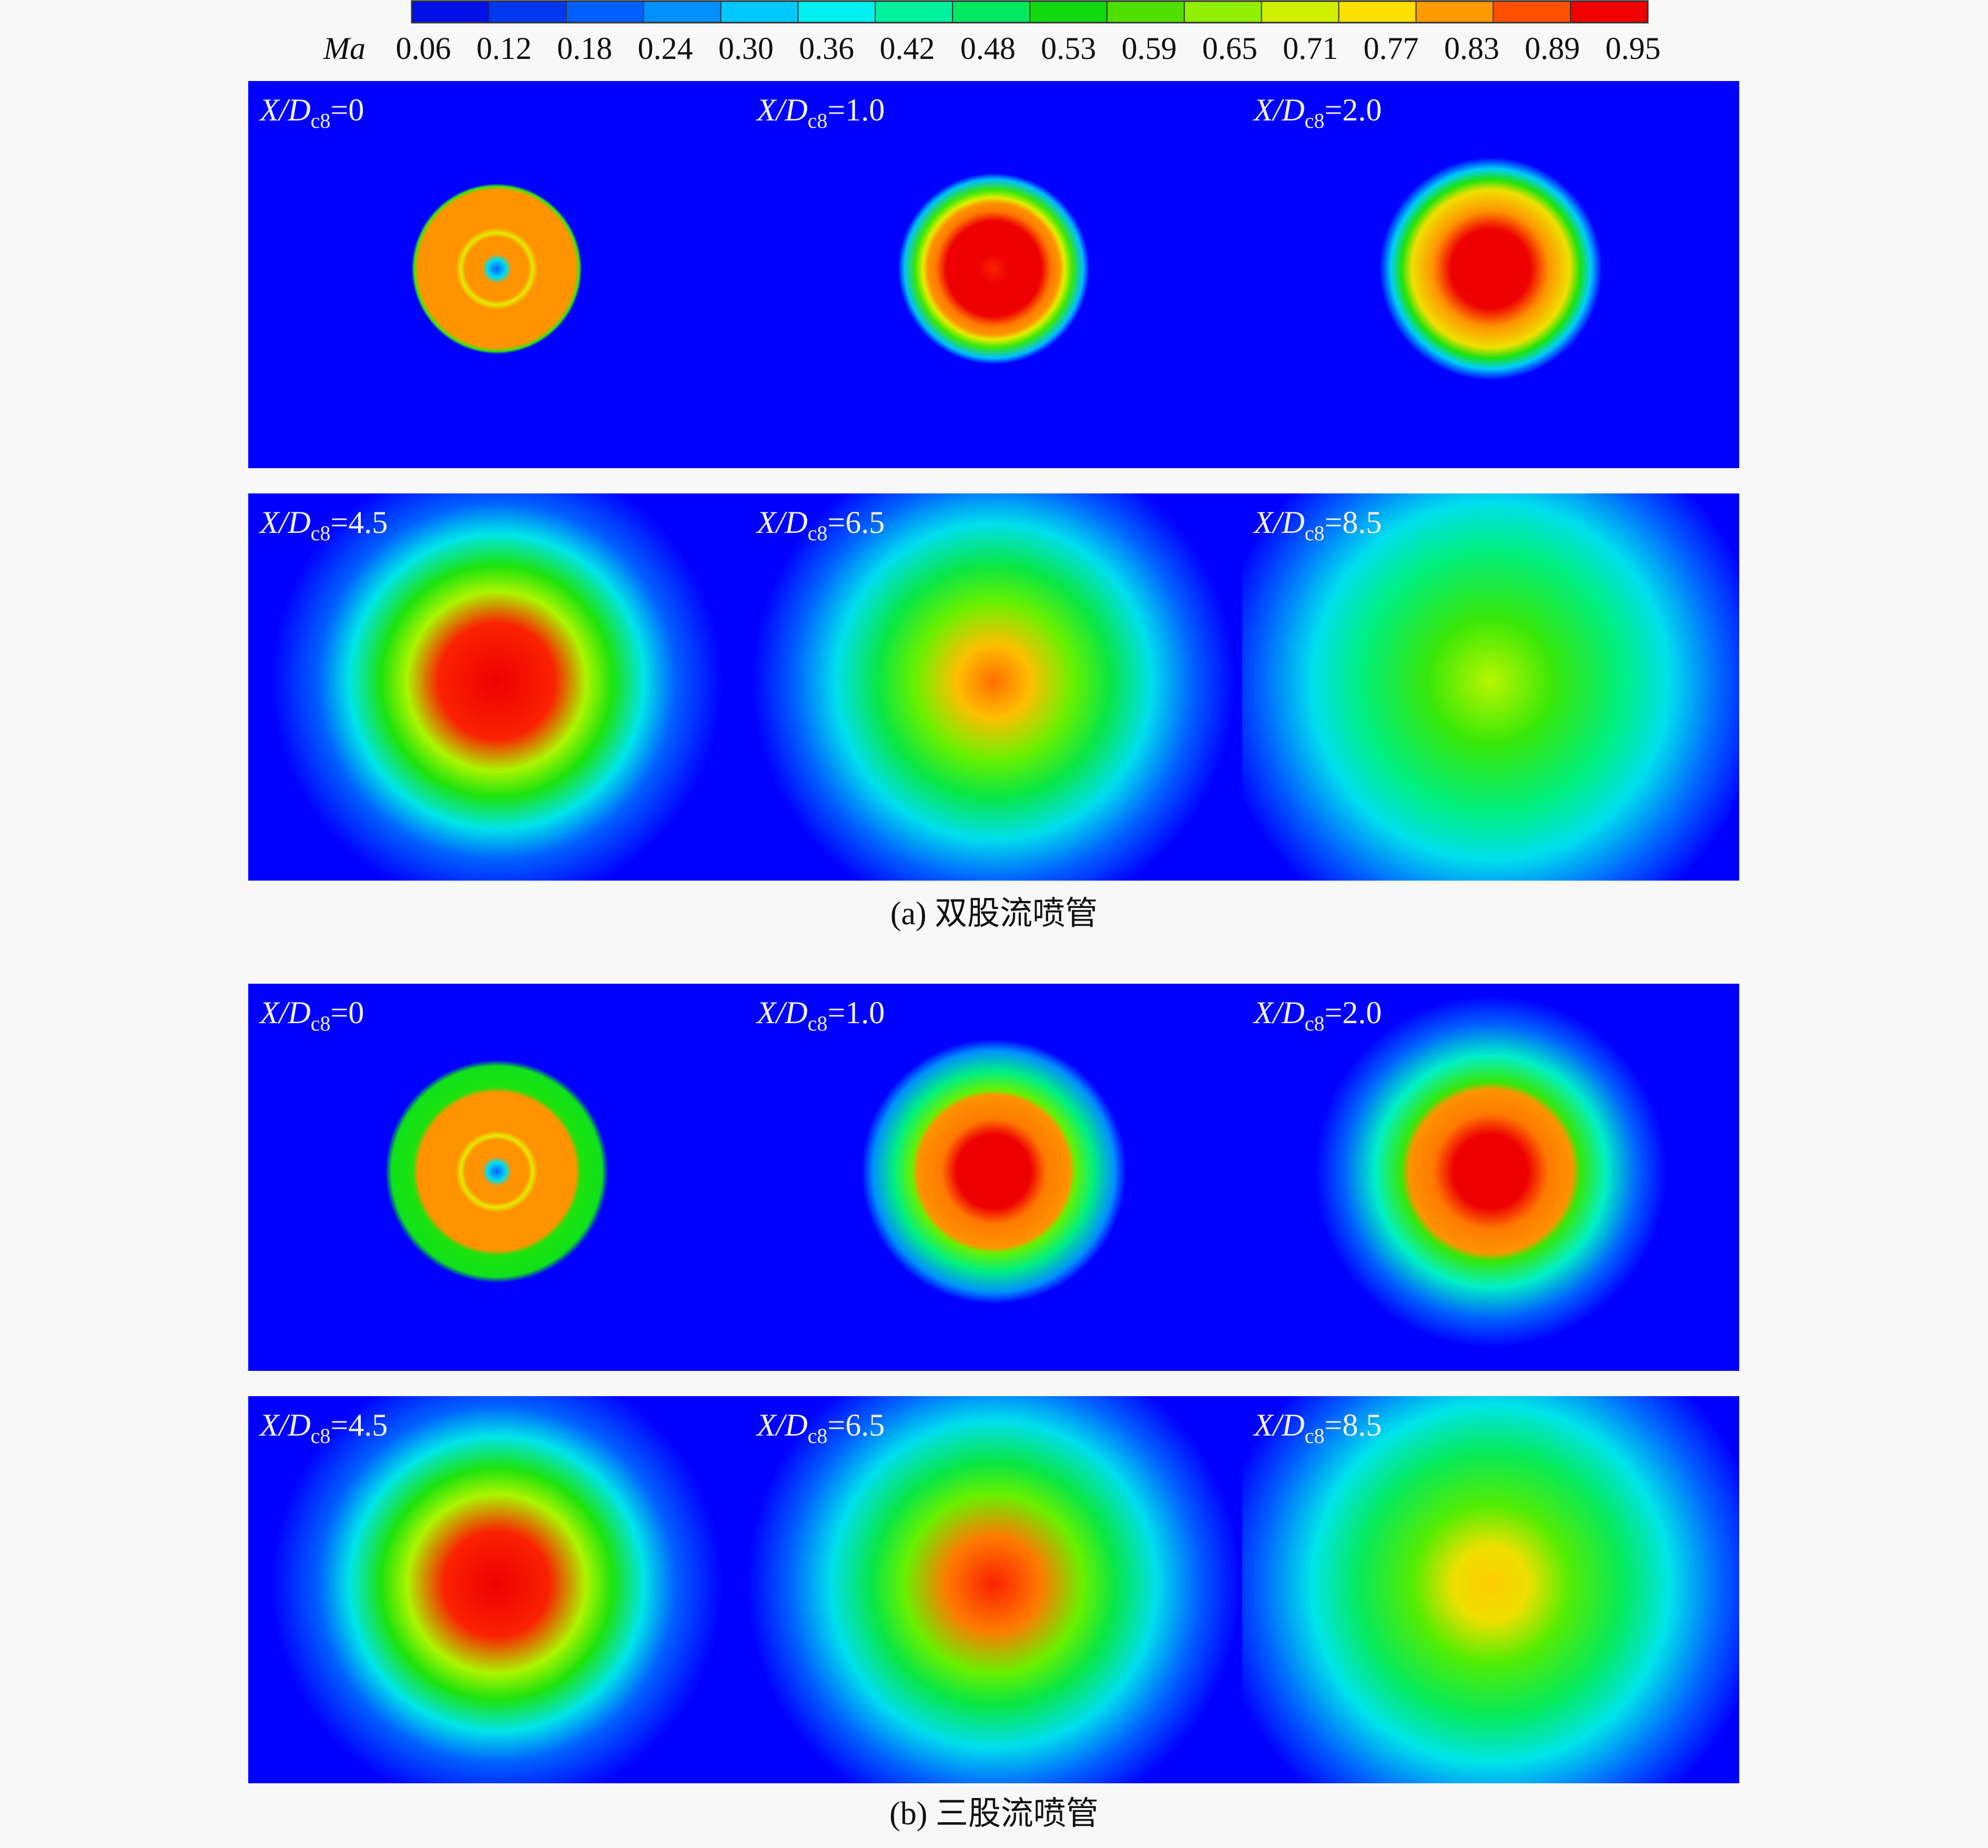 This screenshot has height=1848, width=1988. I want to click on colorbar-tick-label: 0.53, so click(1068, 48).